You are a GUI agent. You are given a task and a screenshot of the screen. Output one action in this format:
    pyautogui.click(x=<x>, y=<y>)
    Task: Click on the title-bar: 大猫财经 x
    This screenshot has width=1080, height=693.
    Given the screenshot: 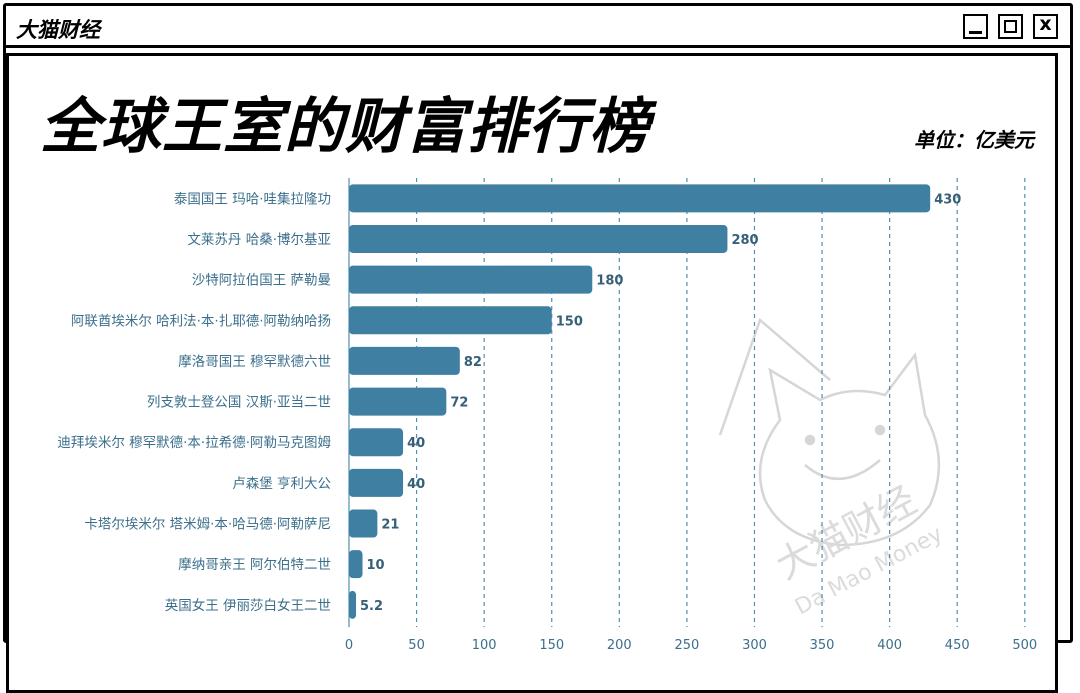 What is the action you would take?
    pyautogui.click(x=538, y=27)
    